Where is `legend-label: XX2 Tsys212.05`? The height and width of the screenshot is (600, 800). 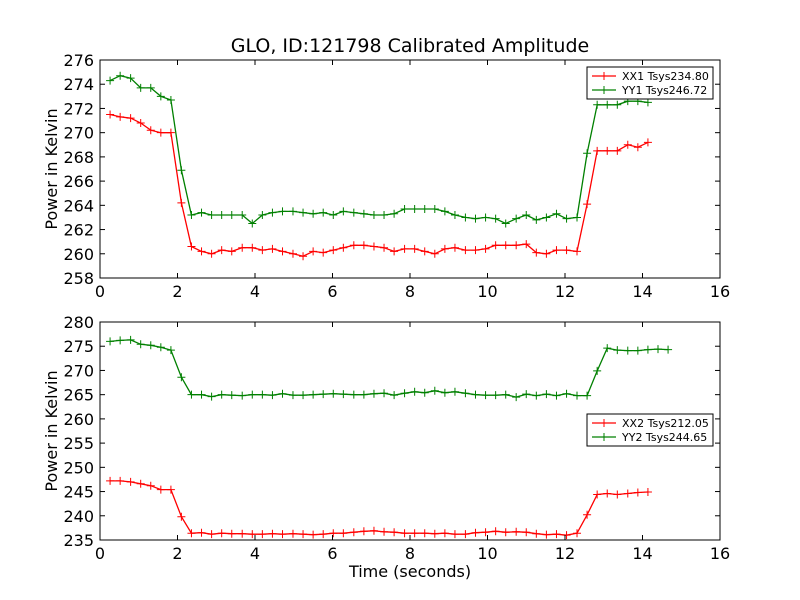 legend-label: XX2 Tsys212.05 is located at coordinates (665, 423).